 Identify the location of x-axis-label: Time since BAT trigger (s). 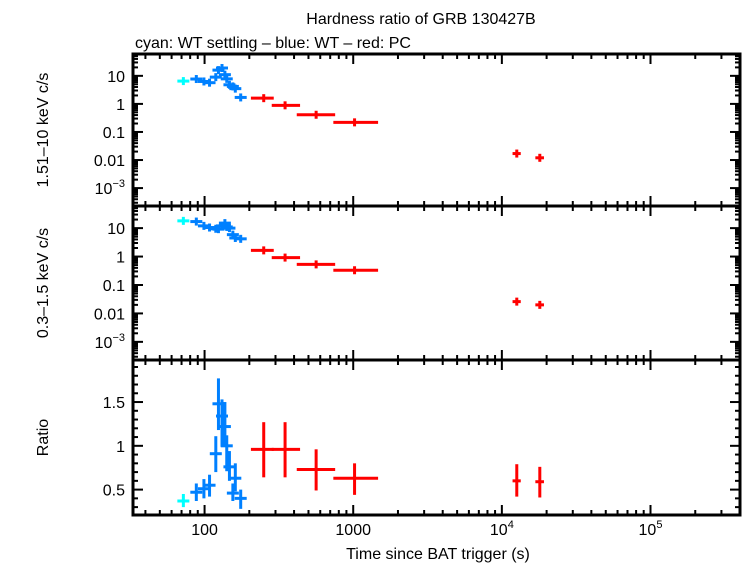
(438, 554).